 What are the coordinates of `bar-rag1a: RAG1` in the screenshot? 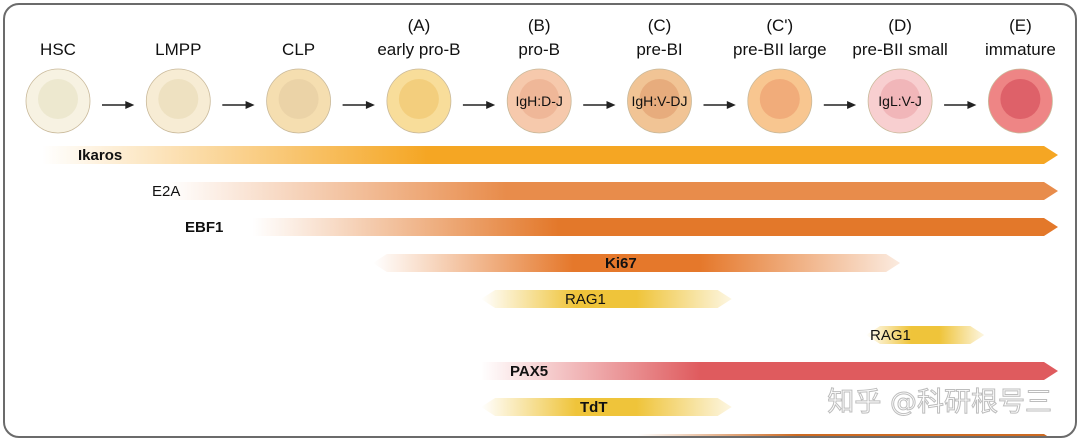 It's located at (606, 299).